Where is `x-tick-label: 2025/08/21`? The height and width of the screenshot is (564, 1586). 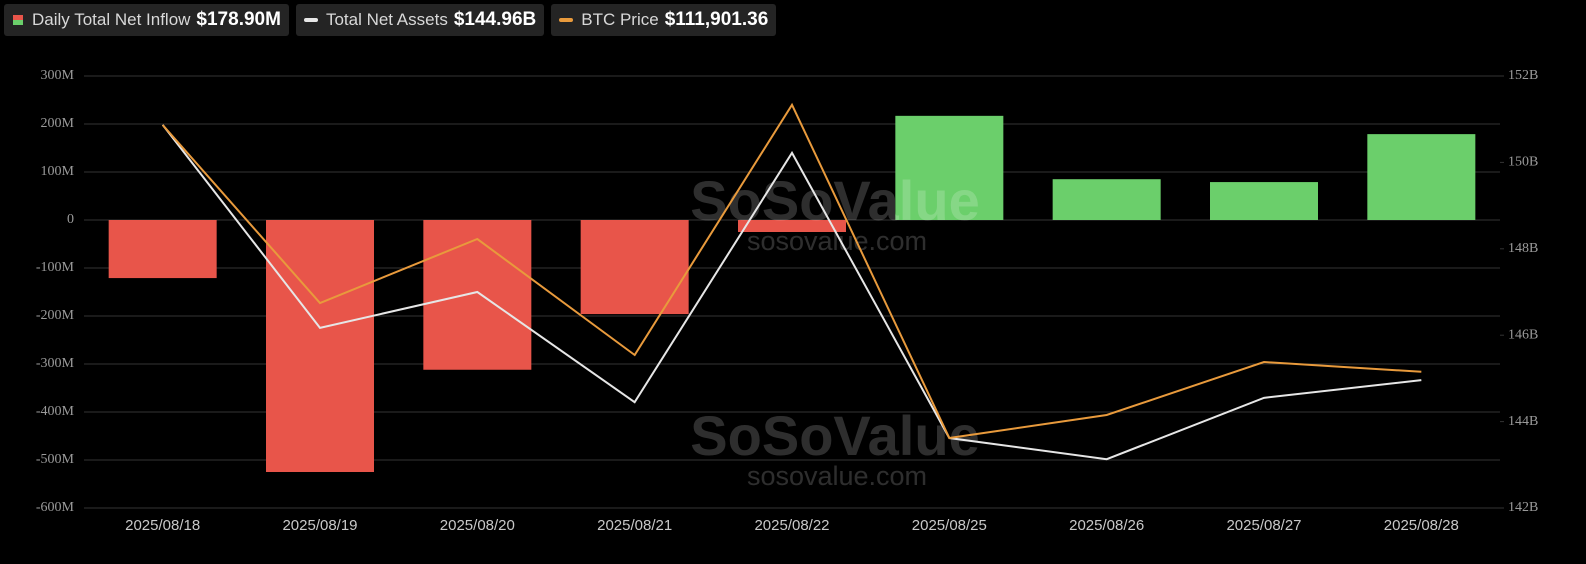 x-tick-label: 2025/08/21 is located at coordinates (634, 525).